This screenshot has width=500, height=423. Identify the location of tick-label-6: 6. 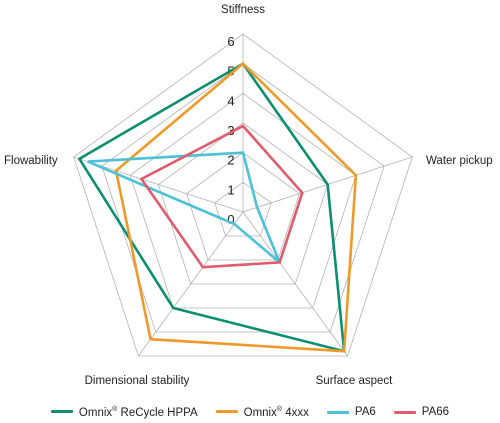
(230, 41).